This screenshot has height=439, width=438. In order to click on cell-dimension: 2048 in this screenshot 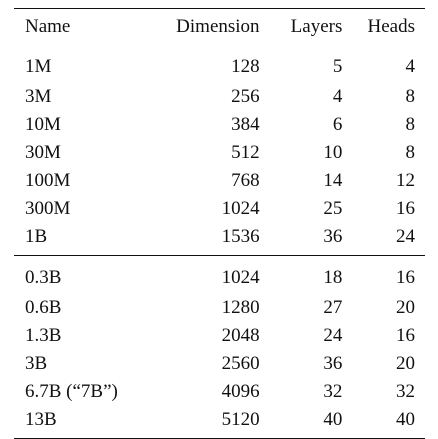, I will do `click(240, 335)`.